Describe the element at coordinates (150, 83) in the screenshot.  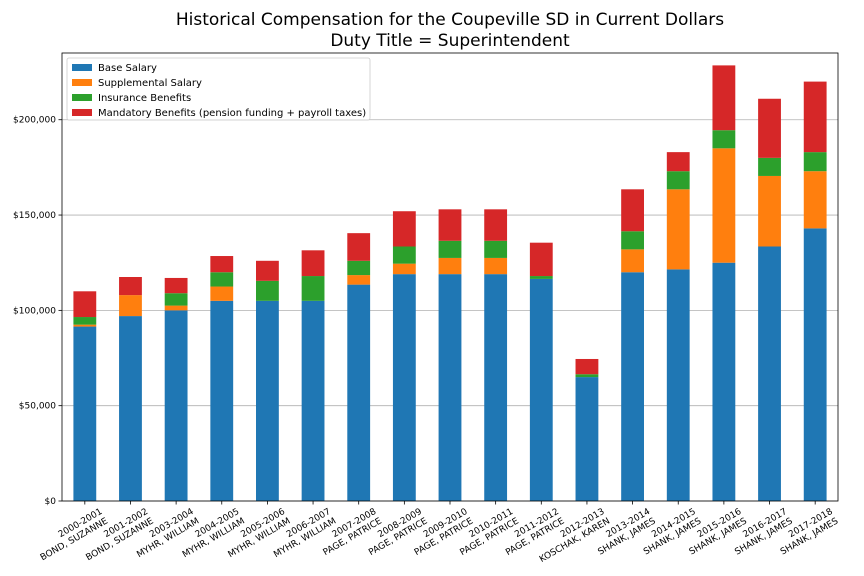
I see `legend-label: Supplemental Salary` at that location.